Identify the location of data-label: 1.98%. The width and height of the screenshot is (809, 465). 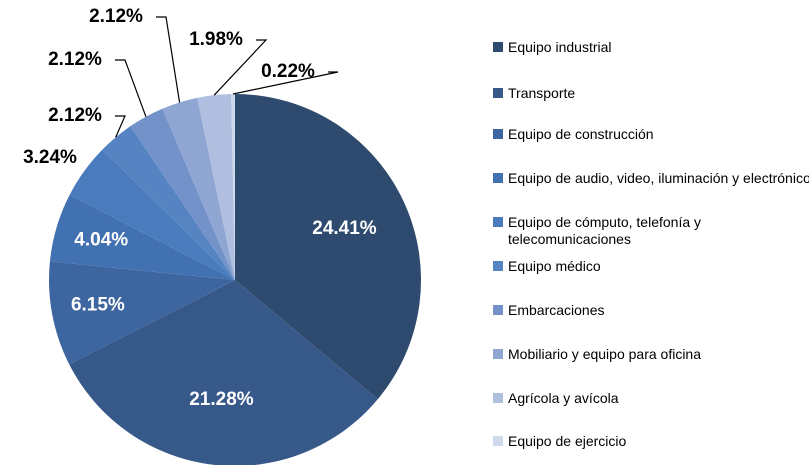
(216, 39).